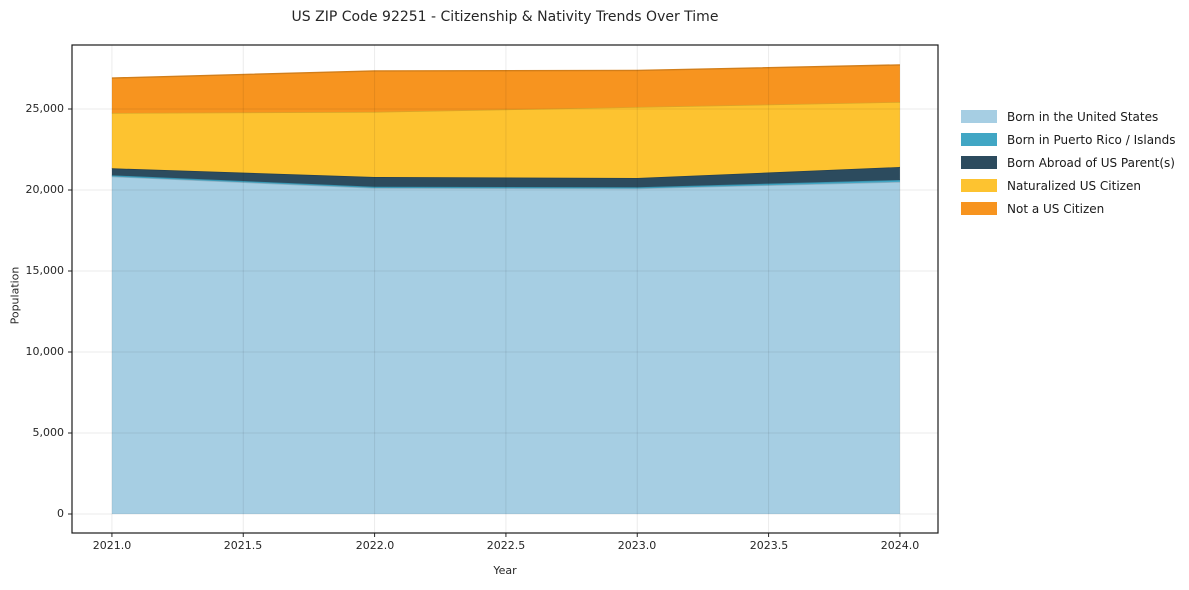  Describe the element at coordinates (45, 108) in the screenshot. I see `y-tick-label: 25,000` at that location.